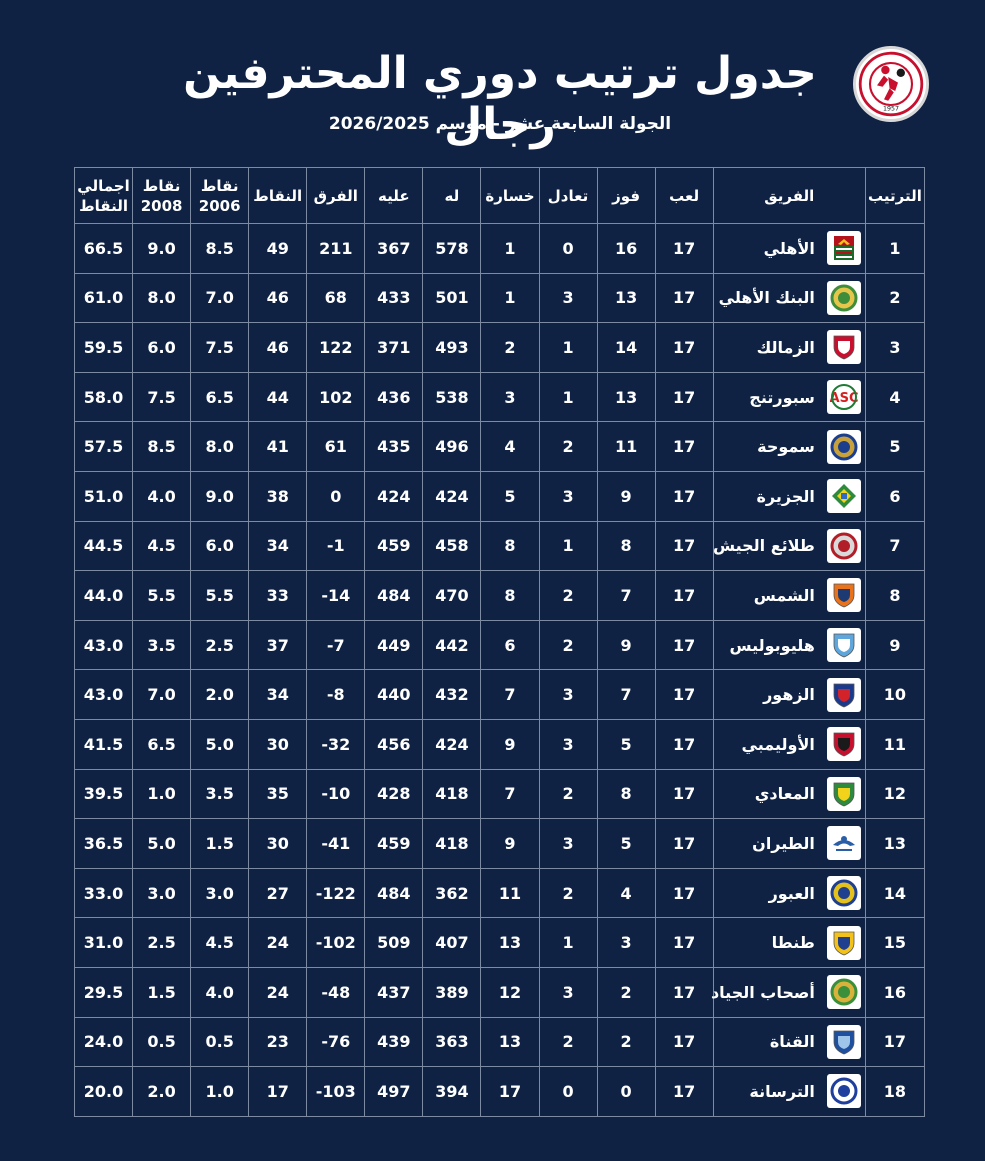  I want to click on col-team: الفريق, so click(789, 195).